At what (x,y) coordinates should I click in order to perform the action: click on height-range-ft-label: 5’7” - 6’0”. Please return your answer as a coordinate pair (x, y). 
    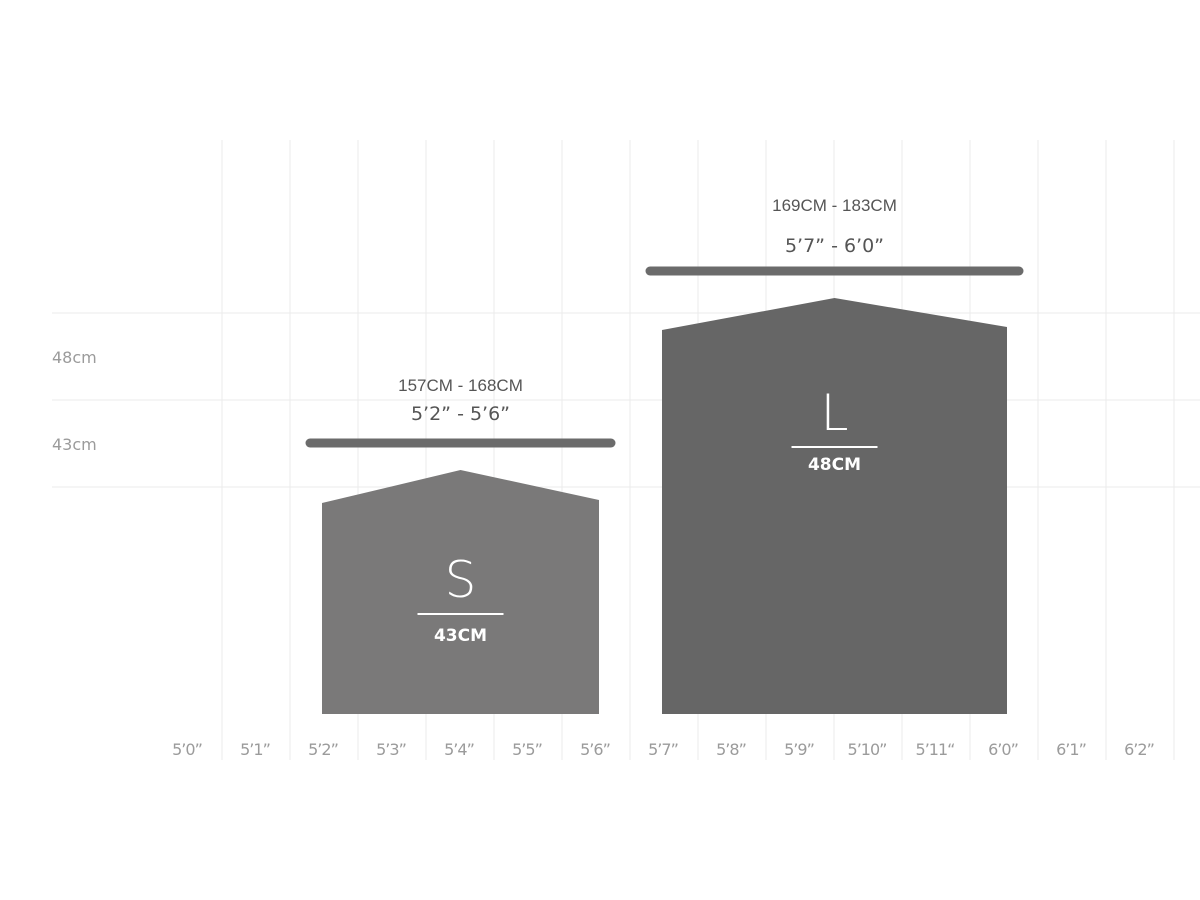
    Looking at the image, I should click on (834, 246).